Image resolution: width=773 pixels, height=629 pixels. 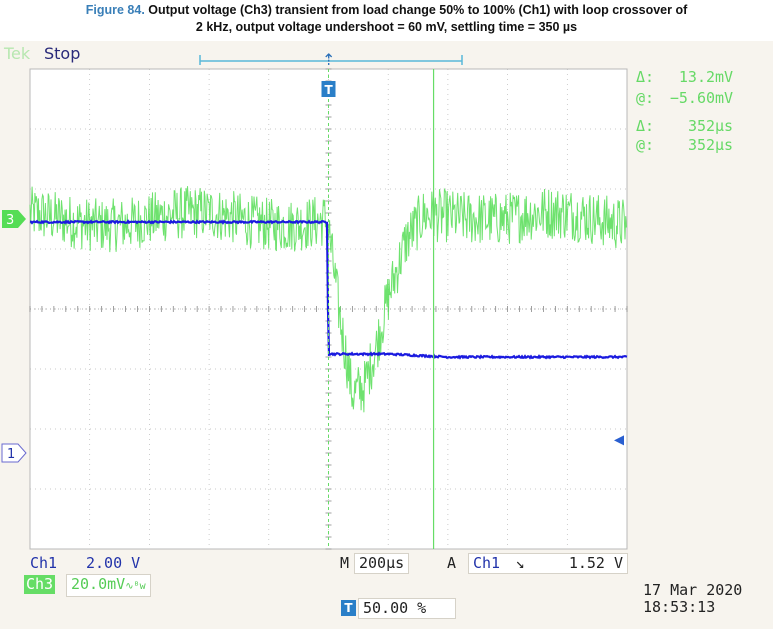 What do you see at coordinates (679, 607) in the screenshot?
I see `capture-time: 18:53:13` at bounding box center [679, 607].